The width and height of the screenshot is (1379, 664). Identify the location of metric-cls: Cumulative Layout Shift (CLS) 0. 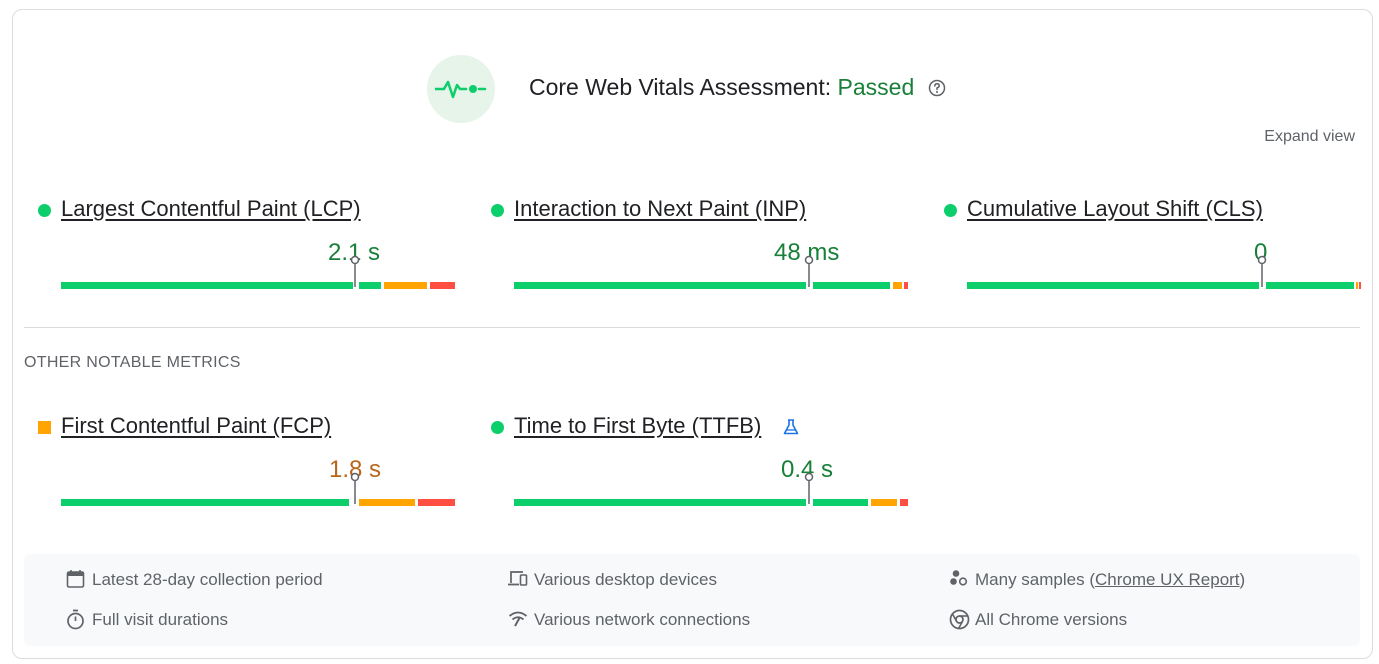
(1152, 246).